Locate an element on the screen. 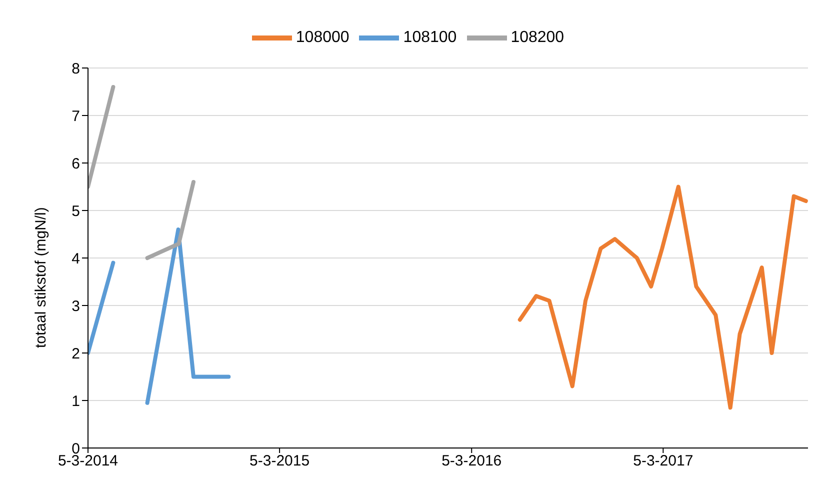 The width and height of the screenshot is (821, 497). y-tick-label: 8 is located at coordinates (76, 69).